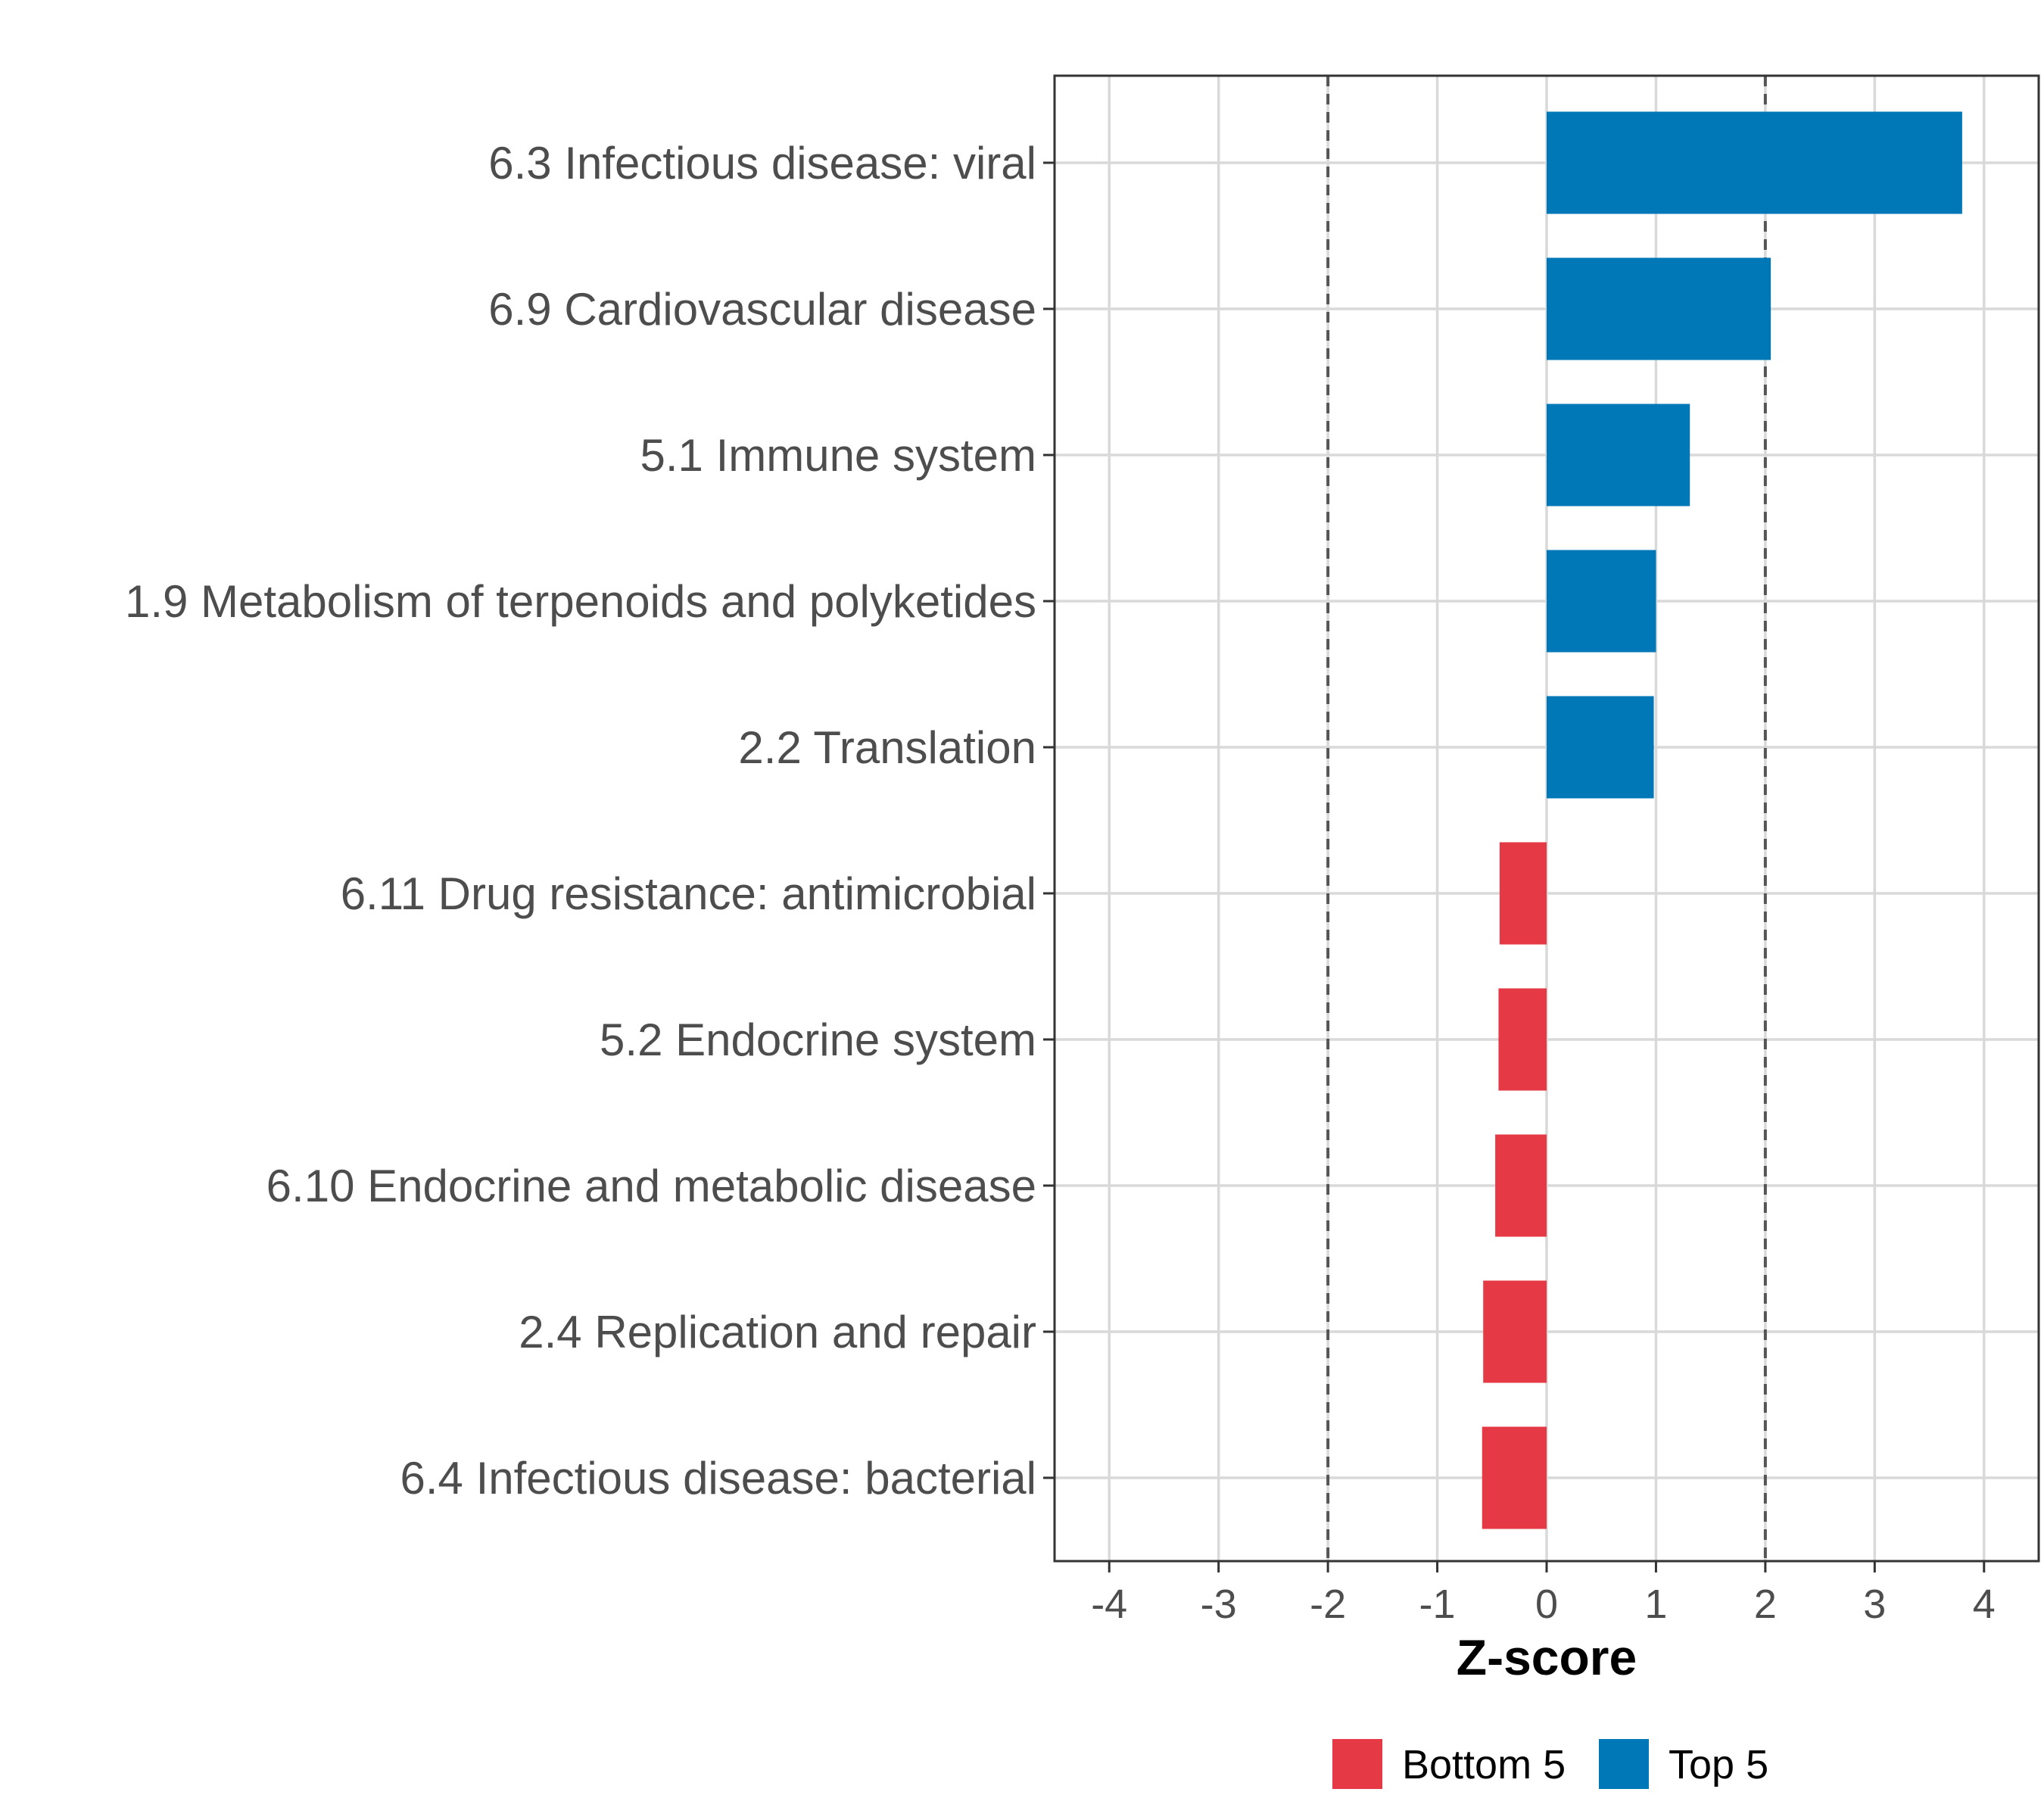 The height and width of the screenshot is (1817, 2044). I want to click on legend-label-bottom5: Bottom 5, so click(1484, 1764).